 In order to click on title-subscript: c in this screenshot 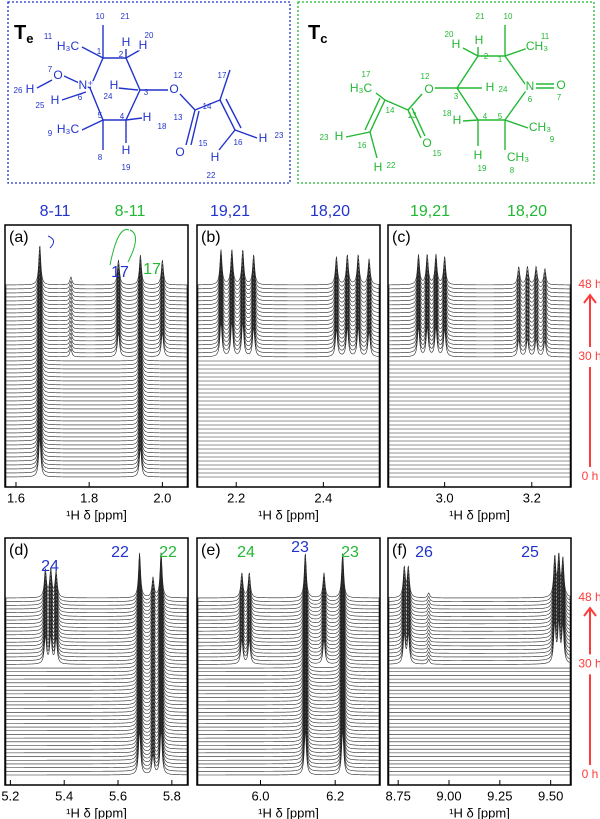, I will do `click(323, 38)`.